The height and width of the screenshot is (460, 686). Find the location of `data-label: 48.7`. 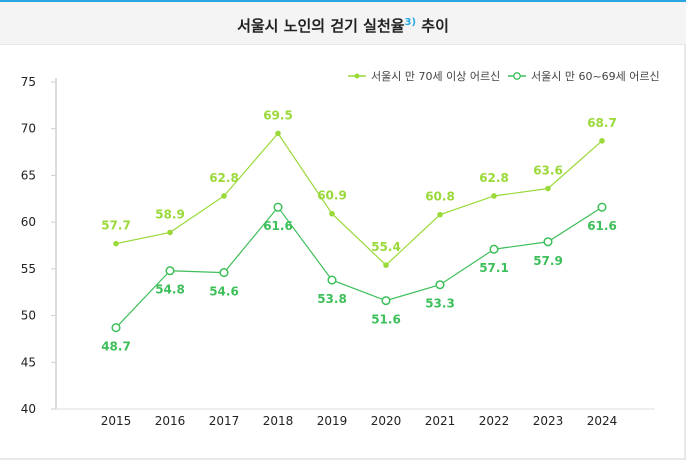

data-label: 48.7 is located at coordinates (116, 347).